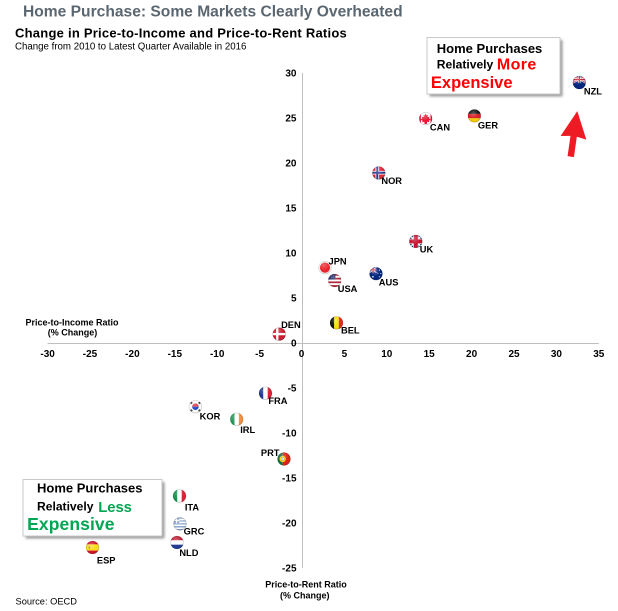 The image size is (618, 611). Describe the element at coordinates (106, 561) in the screenshot. I see `svg-text: ESP` at that location.